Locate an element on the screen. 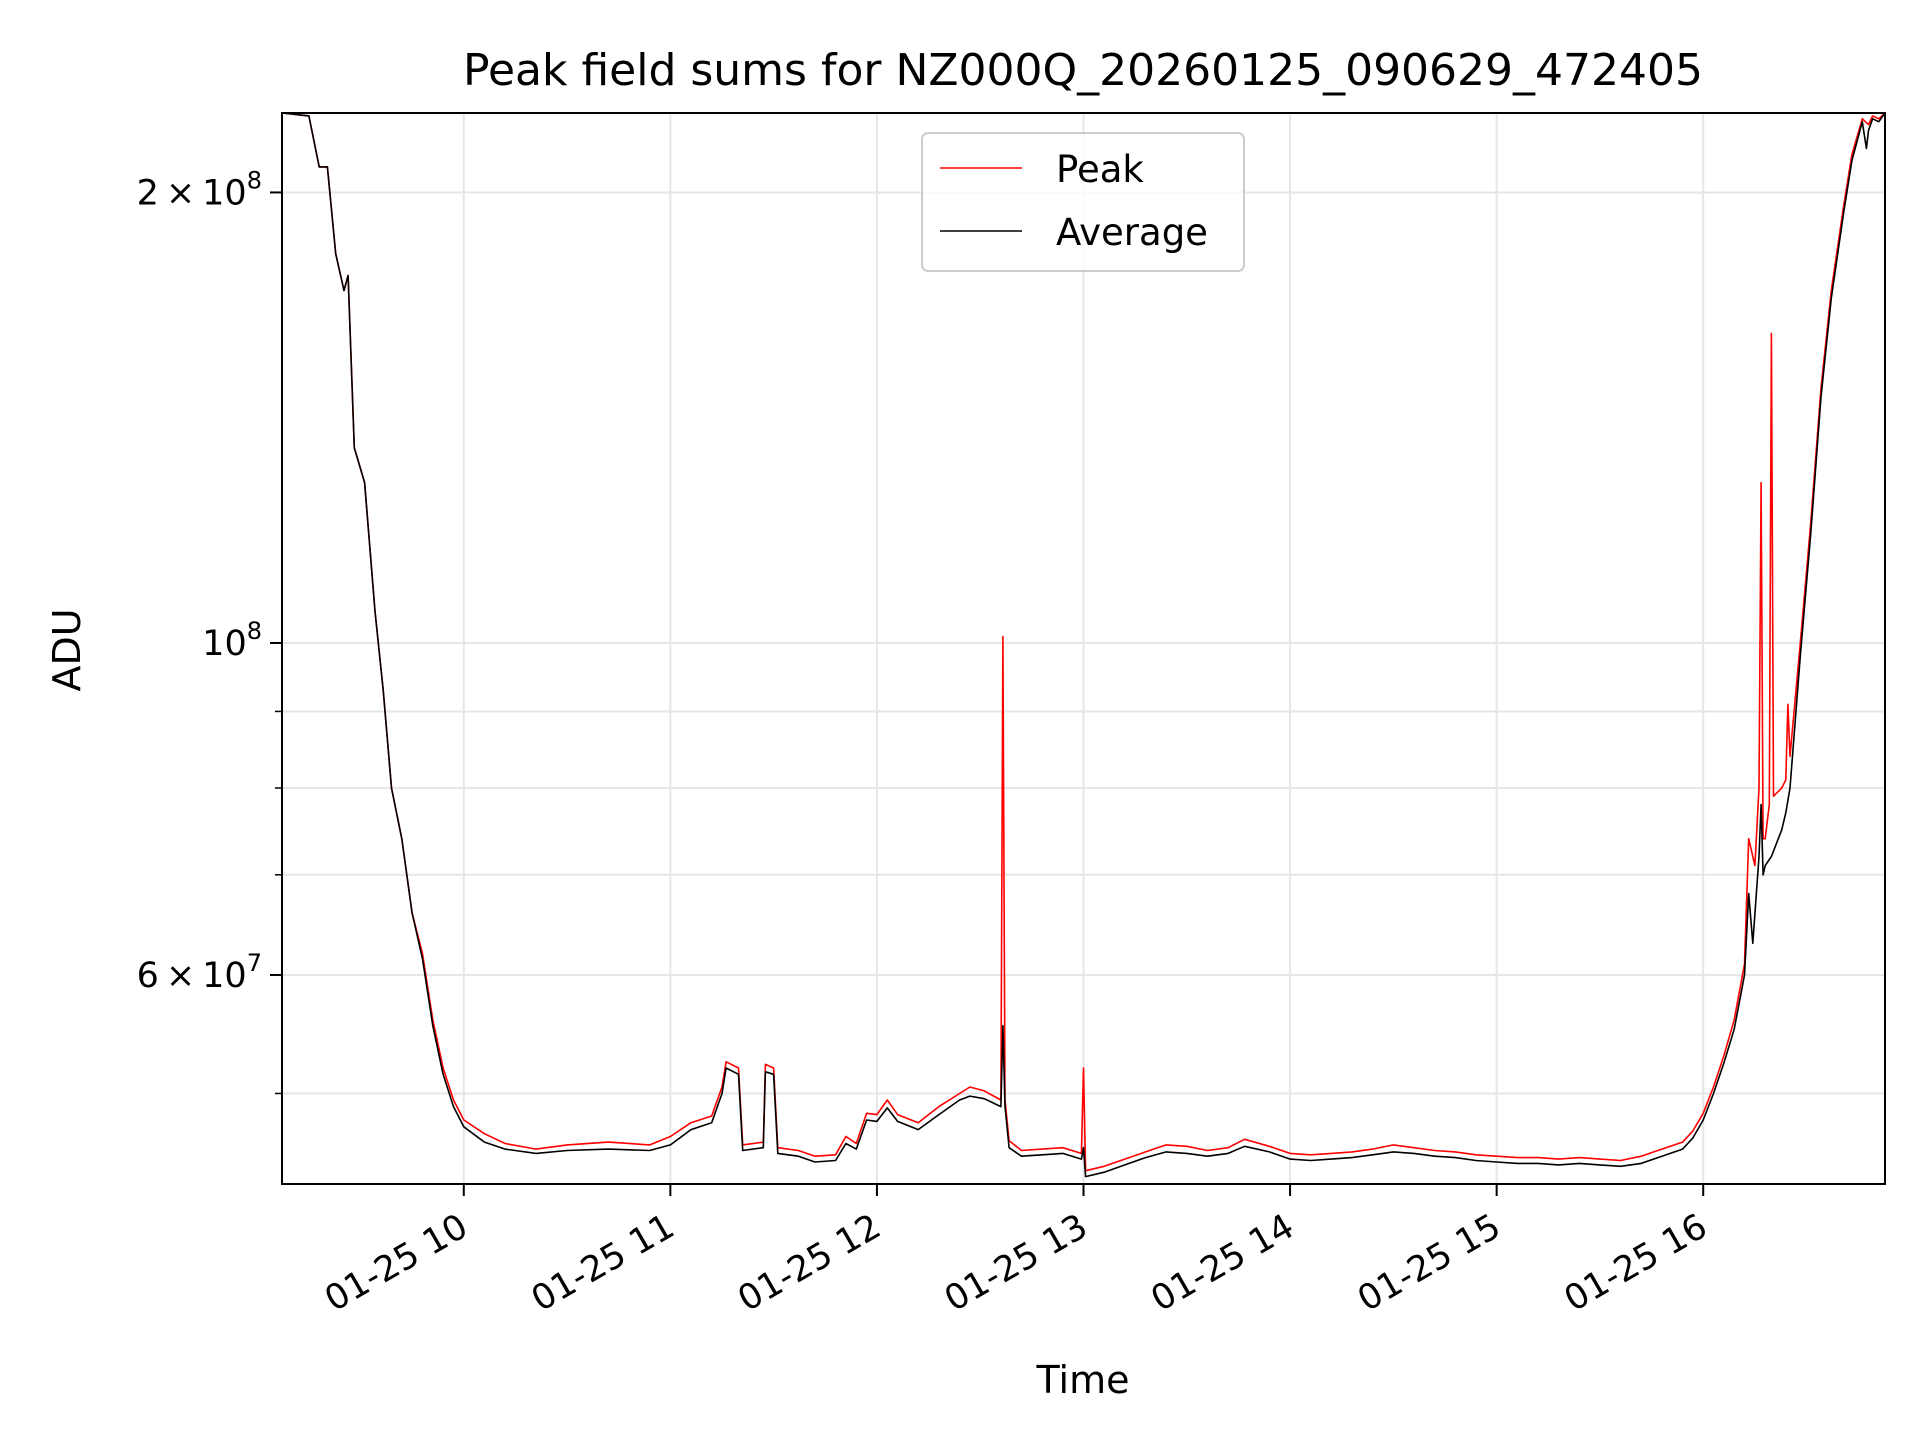 The width and height of the screenshot is (1920, 1440). x-tick-label: 01-25 11 is located at coordinates (603, 1263).